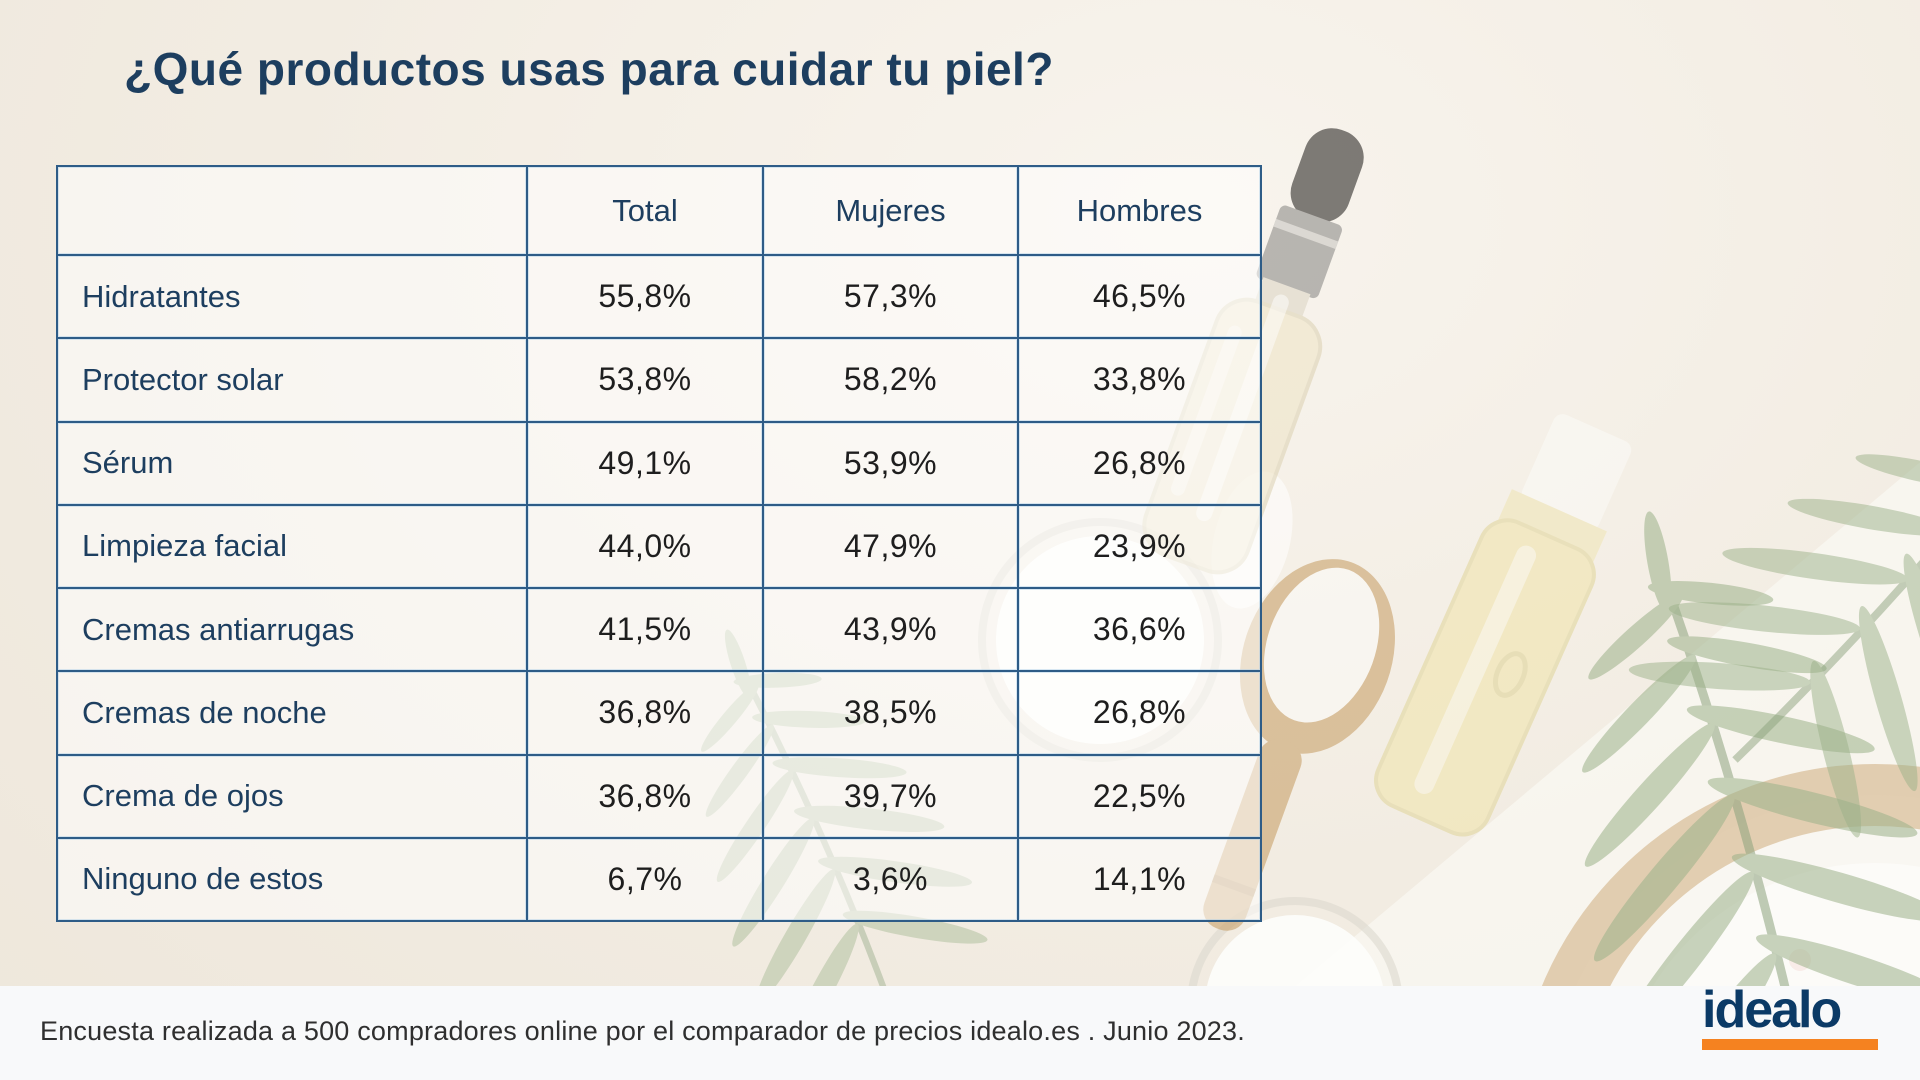  What do you see at coordinates (292, 296) in the screenshot?
I see `row-label: Hidratantes` at bounding box center [292, 296].